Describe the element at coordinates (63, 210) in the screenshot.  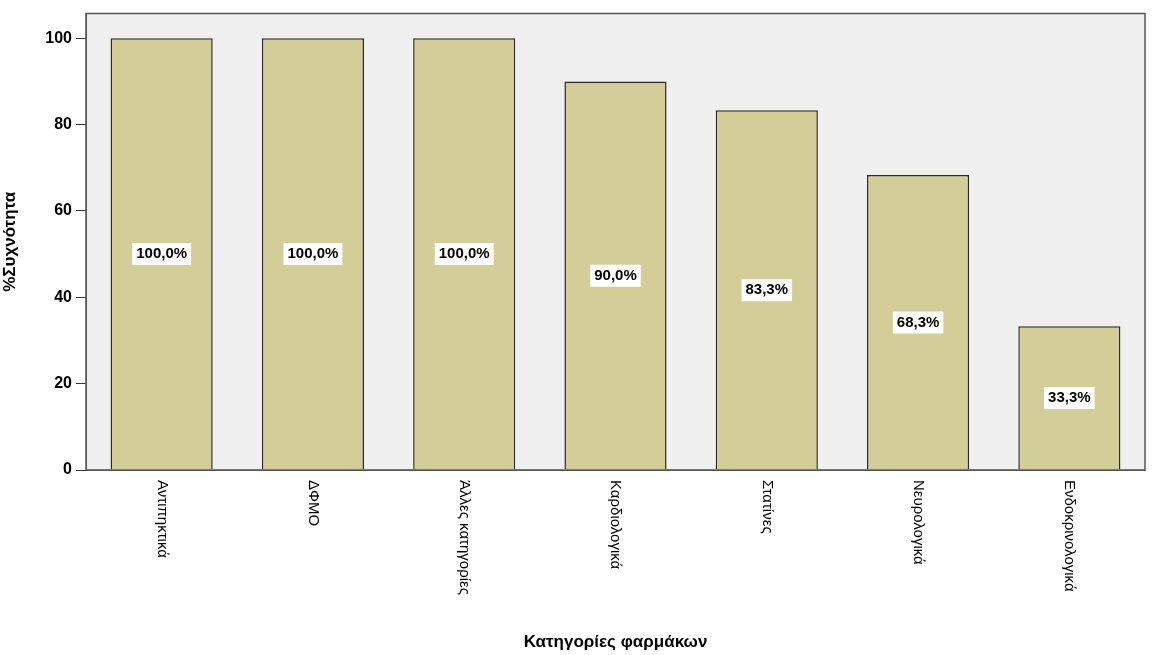
I see `y-tick-label: 60` at that location.